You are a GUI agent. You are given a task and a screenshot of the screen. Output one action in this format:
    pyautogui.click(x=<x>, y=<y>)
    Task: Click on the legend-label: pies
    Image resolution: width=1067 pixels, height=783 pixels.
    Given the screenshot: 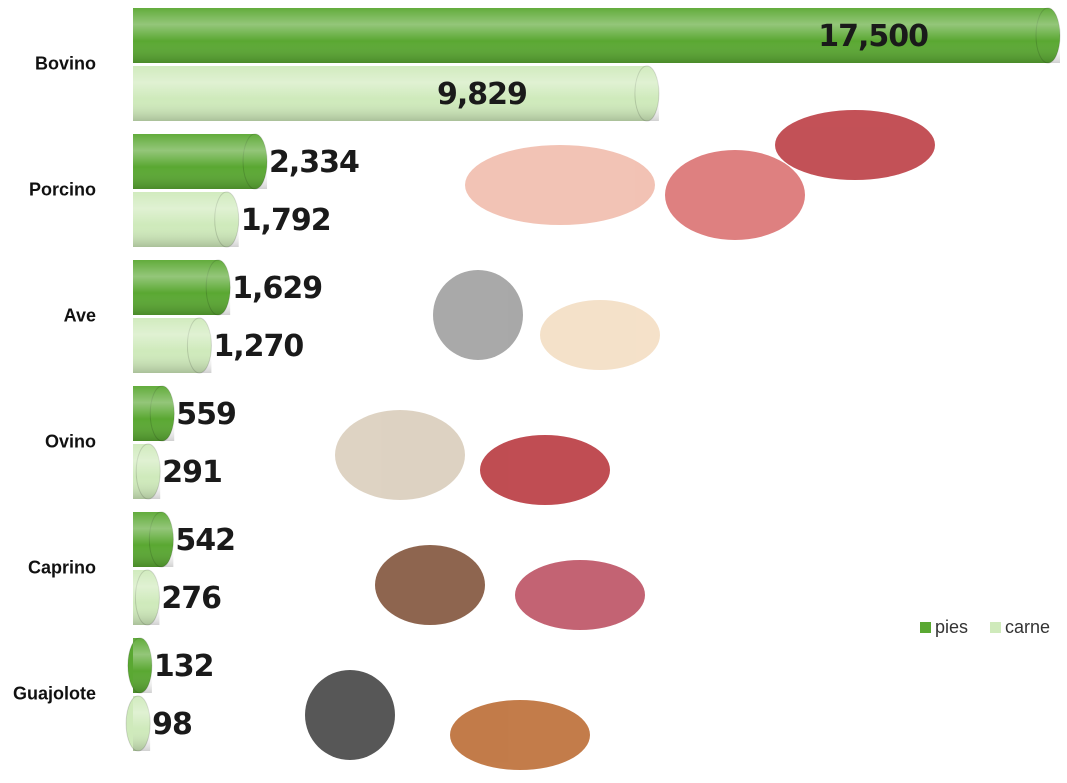 What is the action you would take?
    pyautogui.click(x=951, y=627)
    